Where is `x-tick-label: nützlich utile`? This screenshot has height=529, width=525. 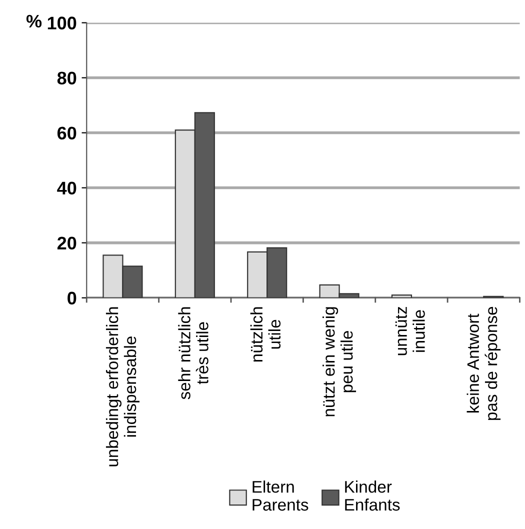
x-tick-label: nützlich utile is located at coordinates (265, 334).